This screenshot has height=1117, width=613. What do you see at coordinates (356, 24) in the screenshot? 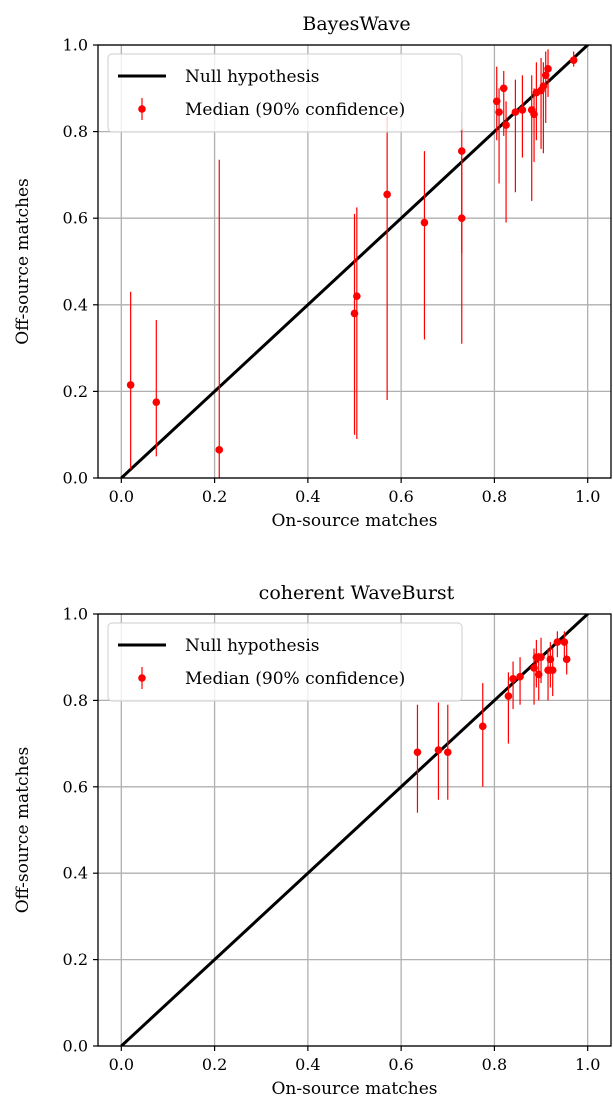
I see `chart-title: BayesWave` at bounding box center [356, 24].